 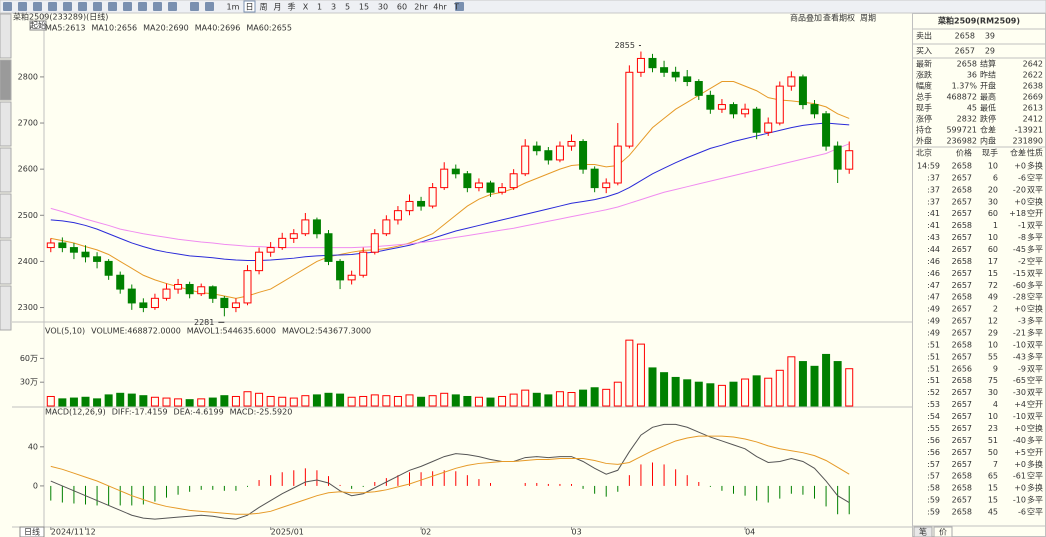 I want to click on toolbar-button: 月, so click(x=278, y=7).